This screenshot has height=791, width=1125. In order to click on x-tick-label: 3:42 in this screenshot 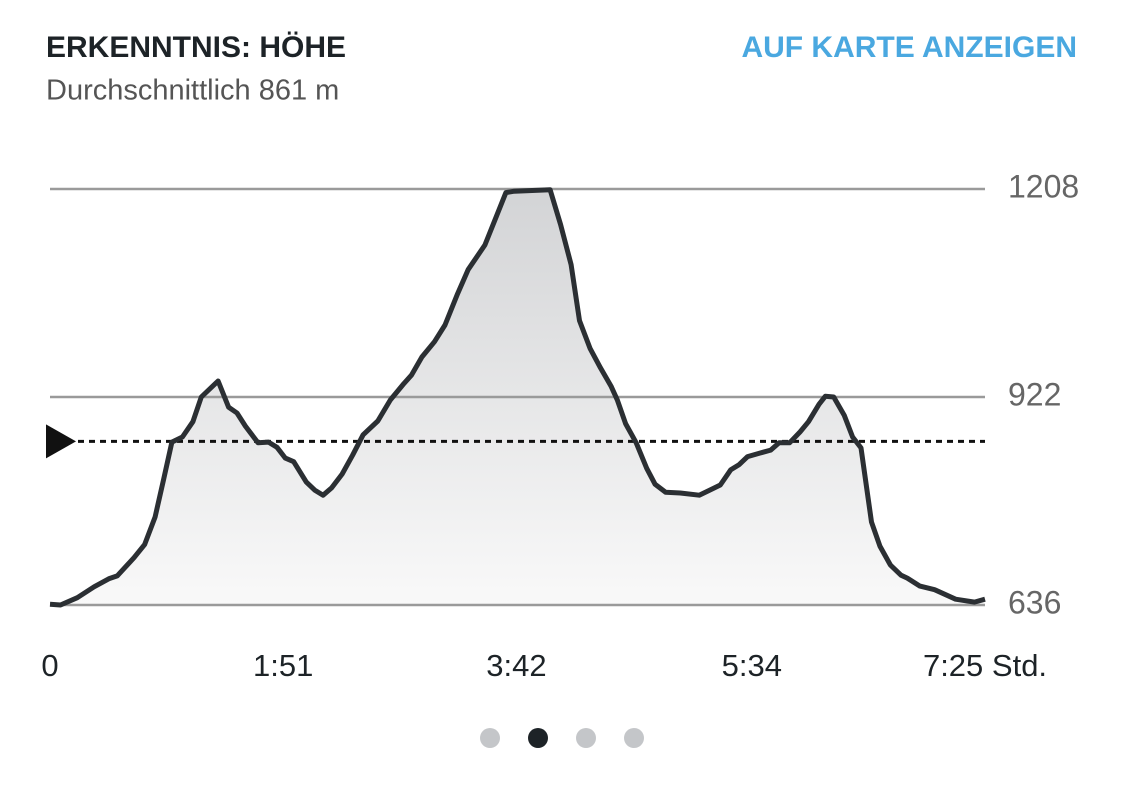, I will do `click(516, 665)`.